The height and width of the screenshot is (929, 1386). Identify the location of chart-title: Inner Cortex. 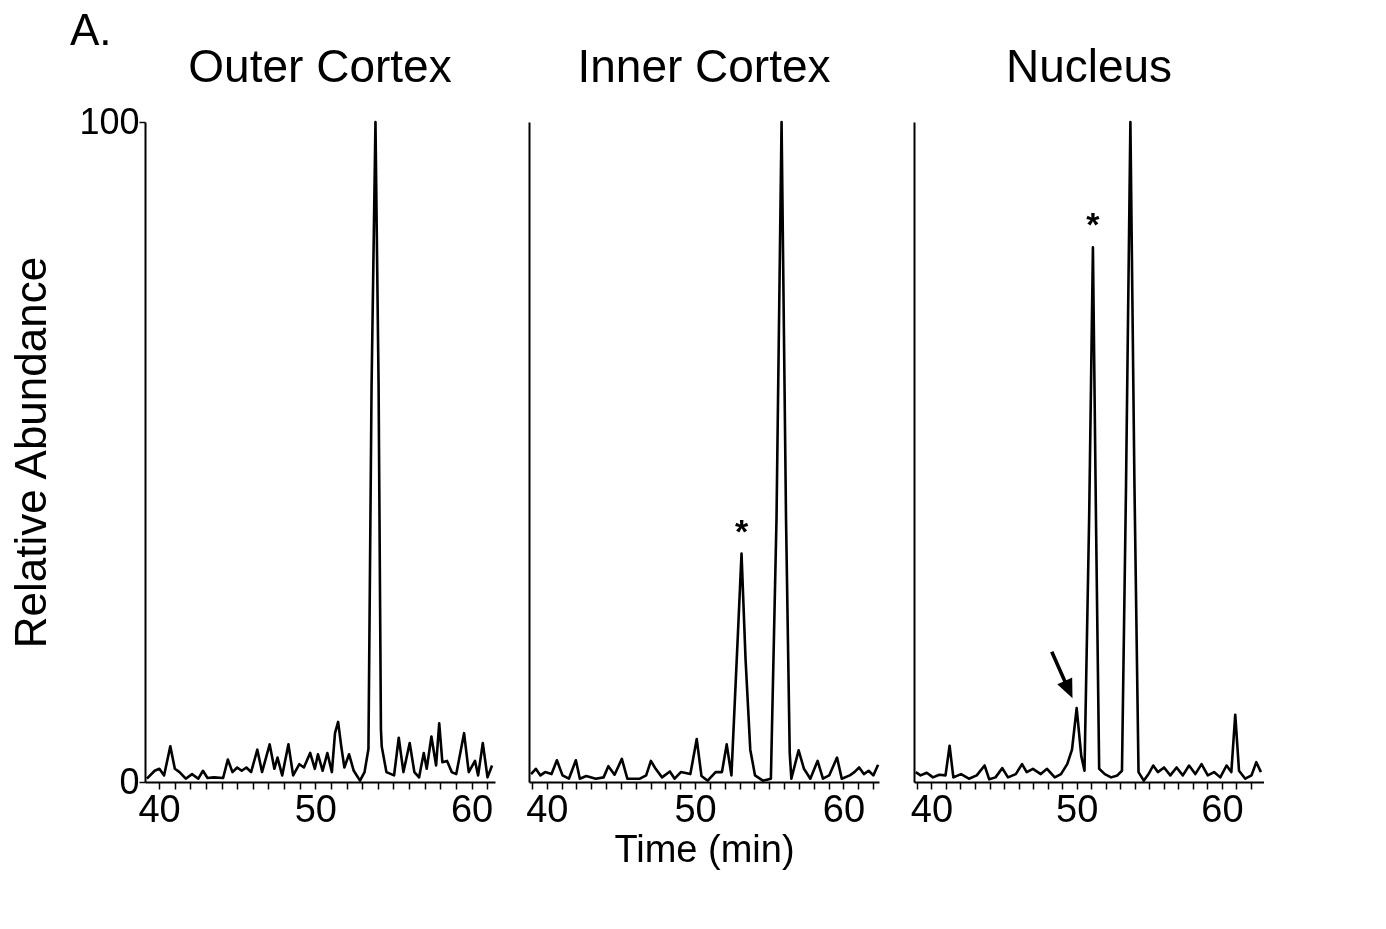
(704, 66).